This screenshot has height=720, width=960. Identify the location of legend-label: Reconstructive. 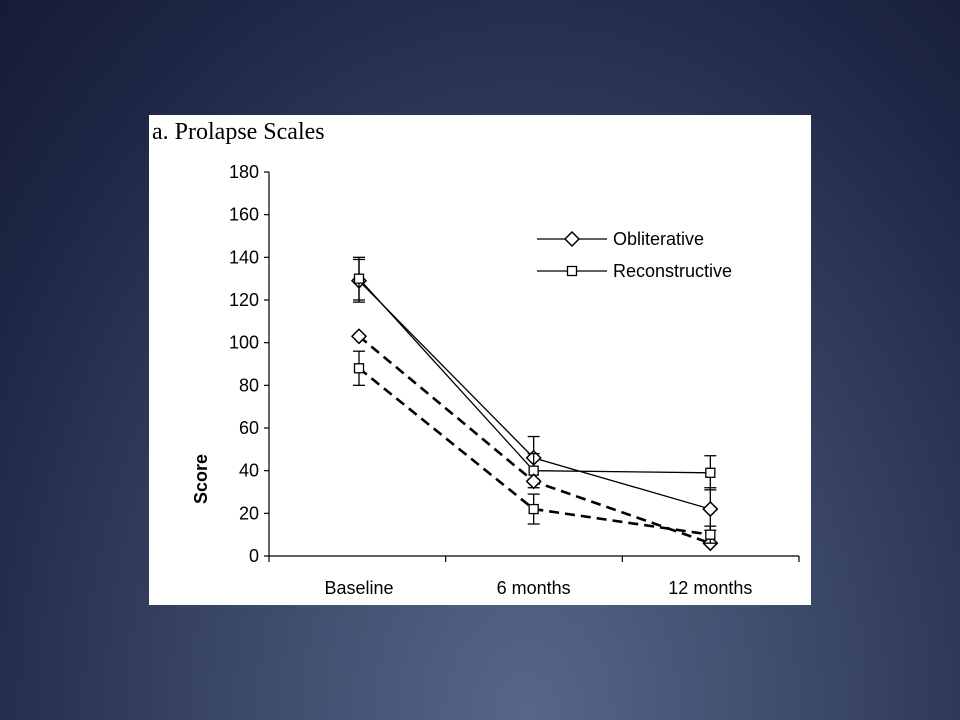
(672, 271).